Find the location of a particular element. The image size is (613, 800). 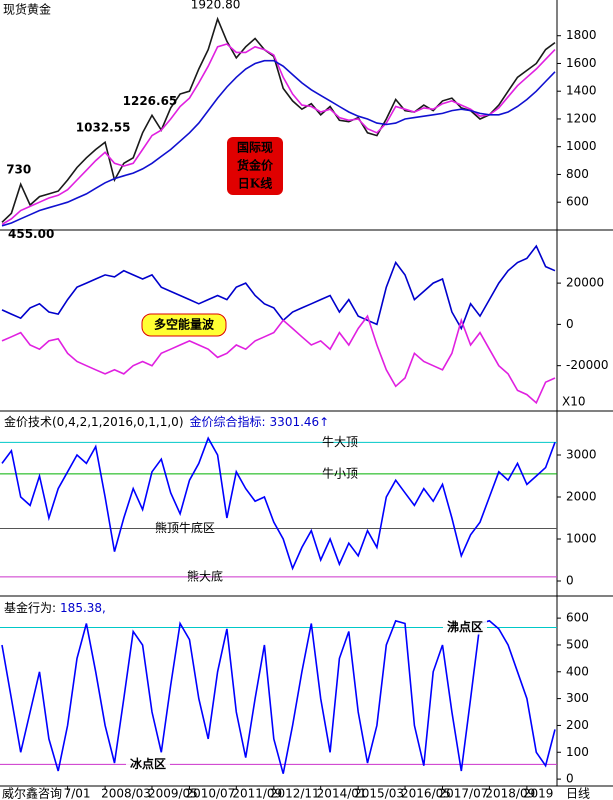

y-tick-label: 1200 is located at coordinates (581, 118).